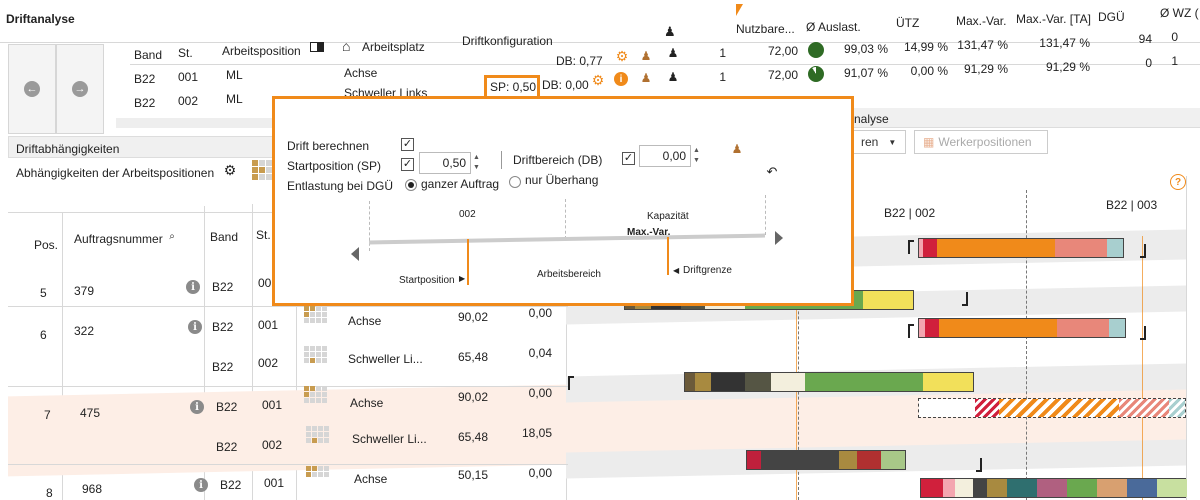  I want to click on col-auslast: Ø Auslast., so click(833, 27).